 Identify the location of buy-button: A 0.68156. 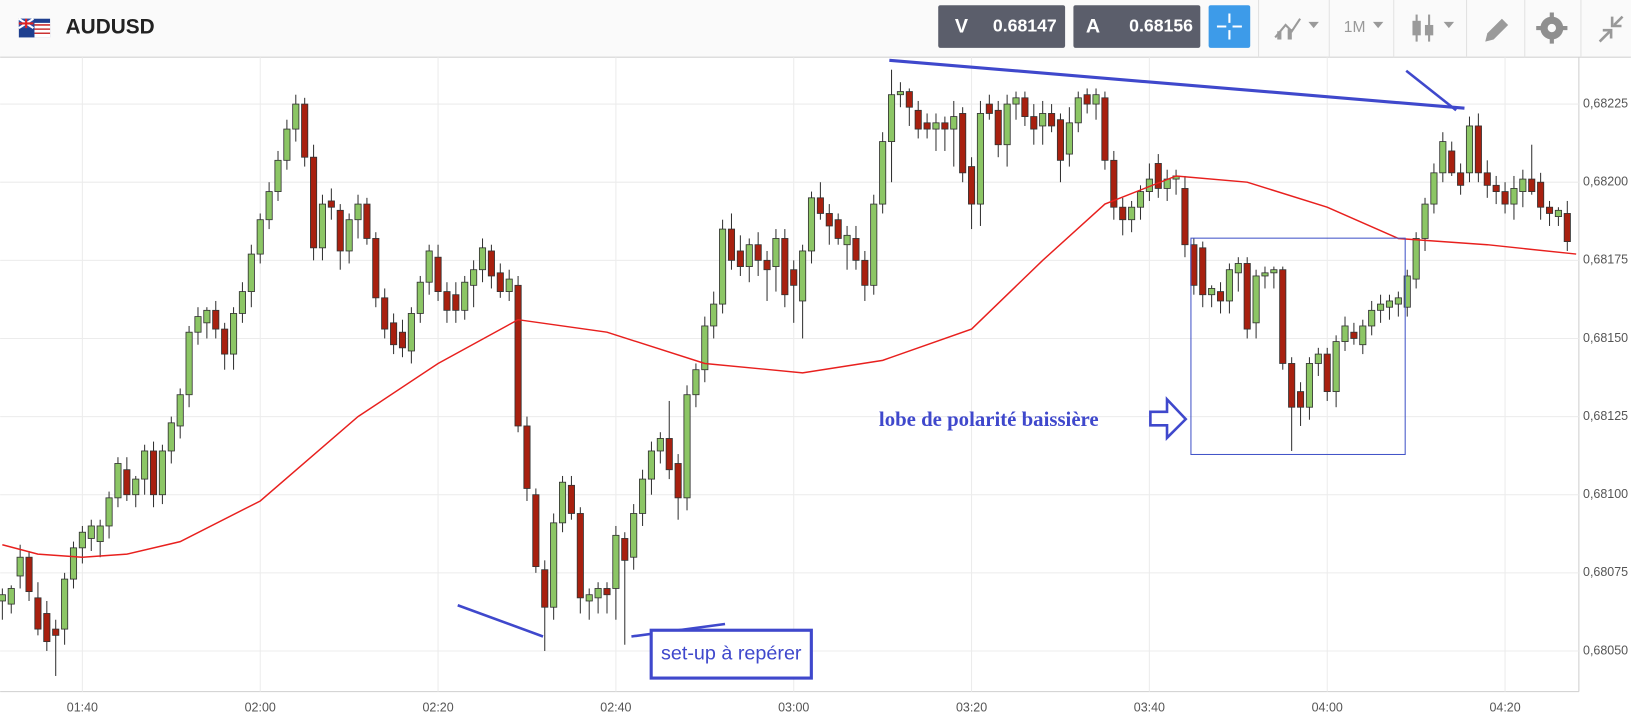
(1137, 26).